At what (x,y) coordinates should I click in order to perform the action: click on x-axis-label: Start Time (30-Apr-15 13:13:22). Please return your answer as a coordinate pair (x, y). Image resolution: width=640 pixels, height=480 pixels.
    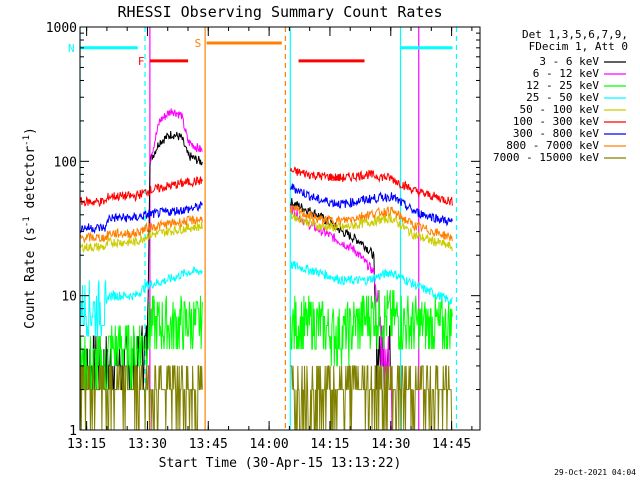
    Looking at the image, I should click on (280, 463).